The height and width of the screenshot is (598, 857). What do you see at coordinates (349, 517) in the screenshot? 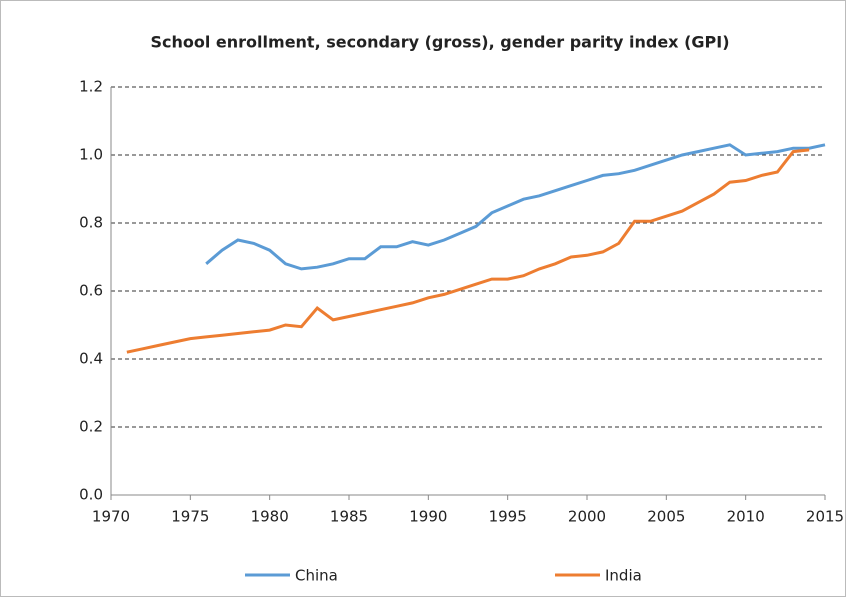
I see `x-tick-label: 1985` at bounding box center [349, 517].